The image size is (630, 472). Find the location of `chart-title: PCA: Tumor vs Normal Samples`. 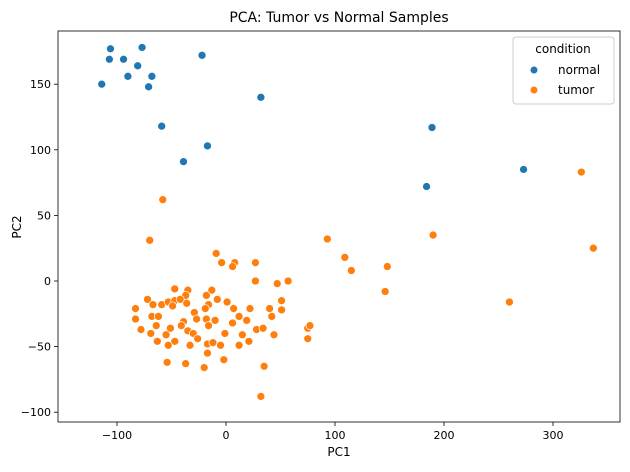

chart-title: PCA: Tumor vs Normal Samples is located at coordinates (338, 18).